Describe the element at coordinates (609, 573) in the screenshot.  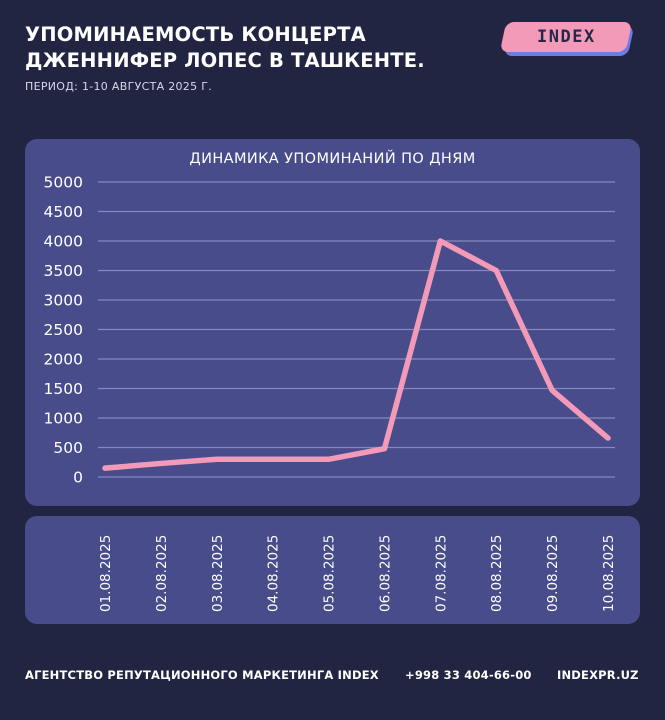
I see `x-tick-label: 10.08.2025` at that location.